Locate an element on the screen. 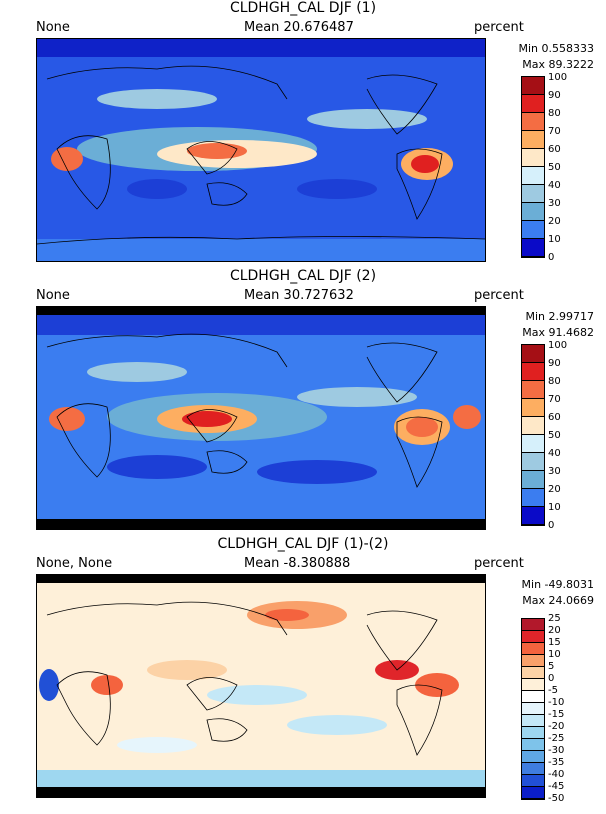  colorbar-tick: -30 is located at coordinates (556, 750).